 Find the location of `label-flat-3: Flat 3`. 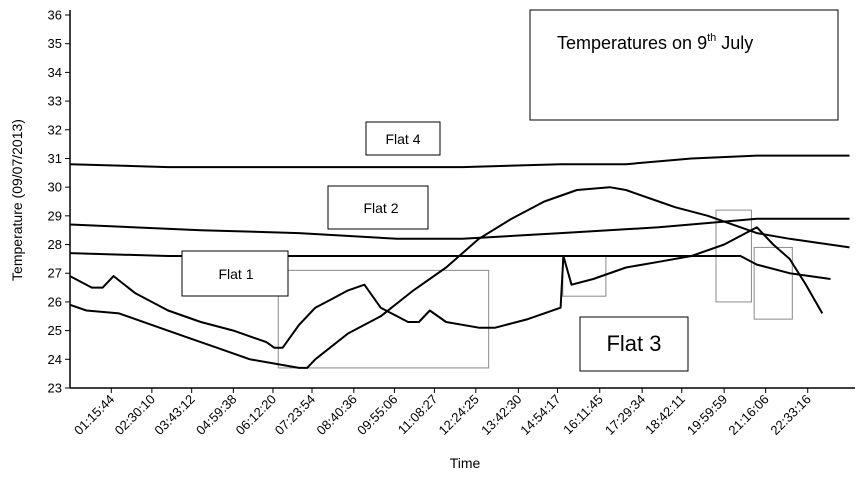

label-flat-3: Flat 3 is located at coordinates (634, 344).